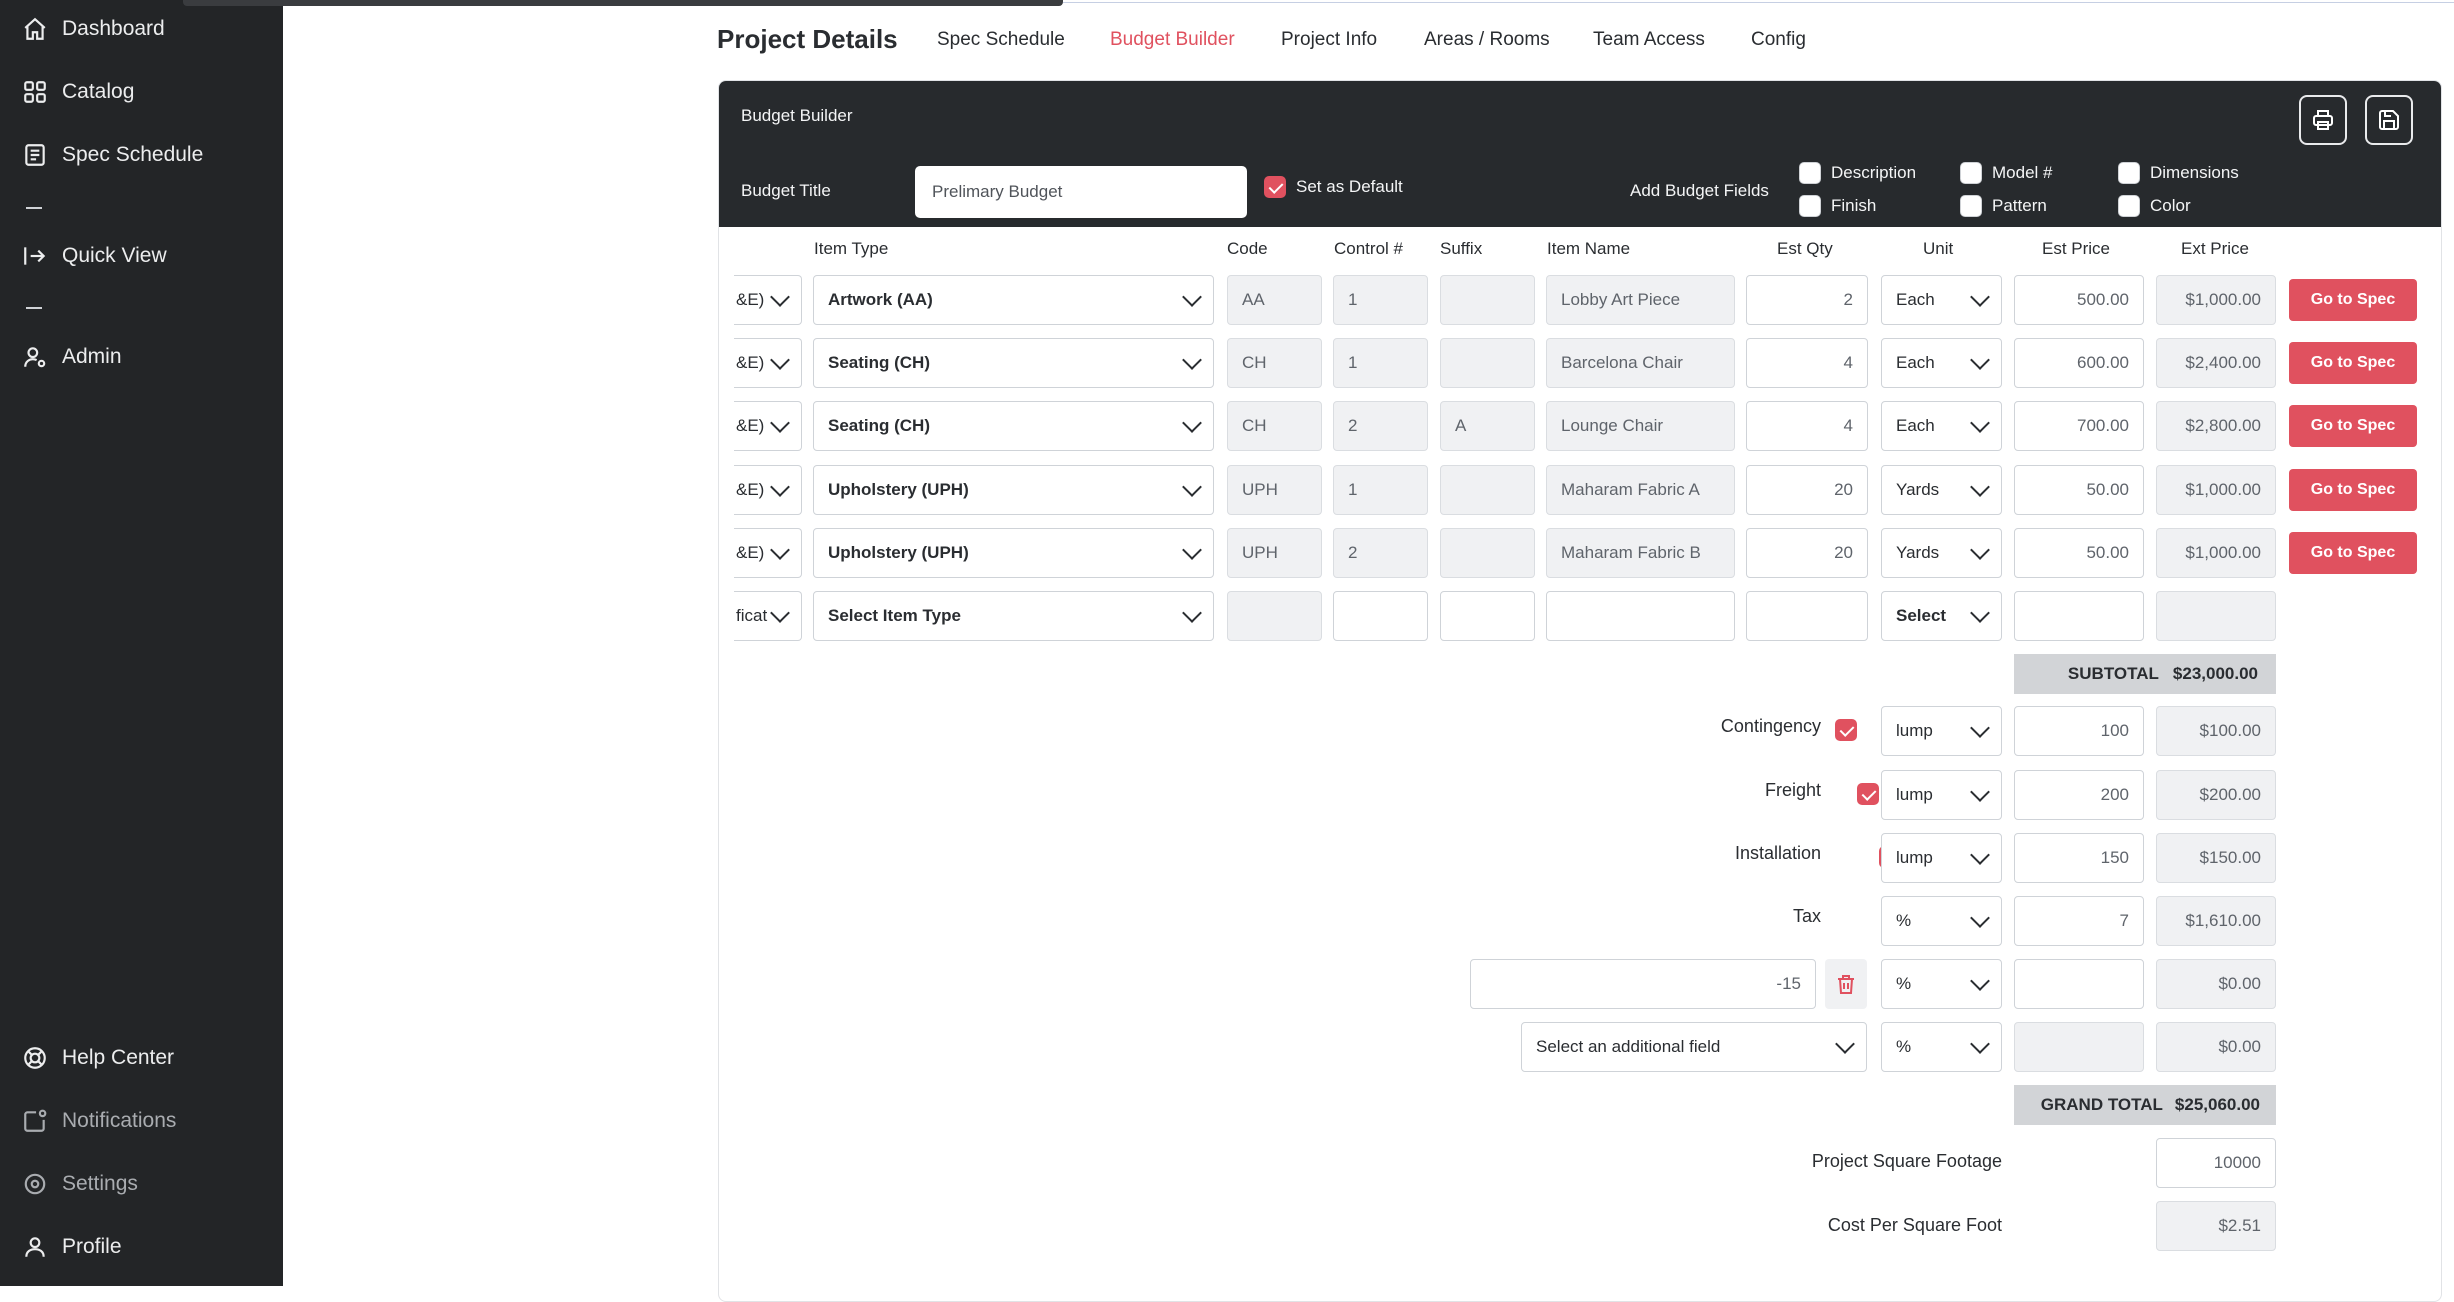 Image resolution: width=2454 pixels, height=1302 pixels. I want to click on nav-help-center: Help Center, so click(98, 1058).